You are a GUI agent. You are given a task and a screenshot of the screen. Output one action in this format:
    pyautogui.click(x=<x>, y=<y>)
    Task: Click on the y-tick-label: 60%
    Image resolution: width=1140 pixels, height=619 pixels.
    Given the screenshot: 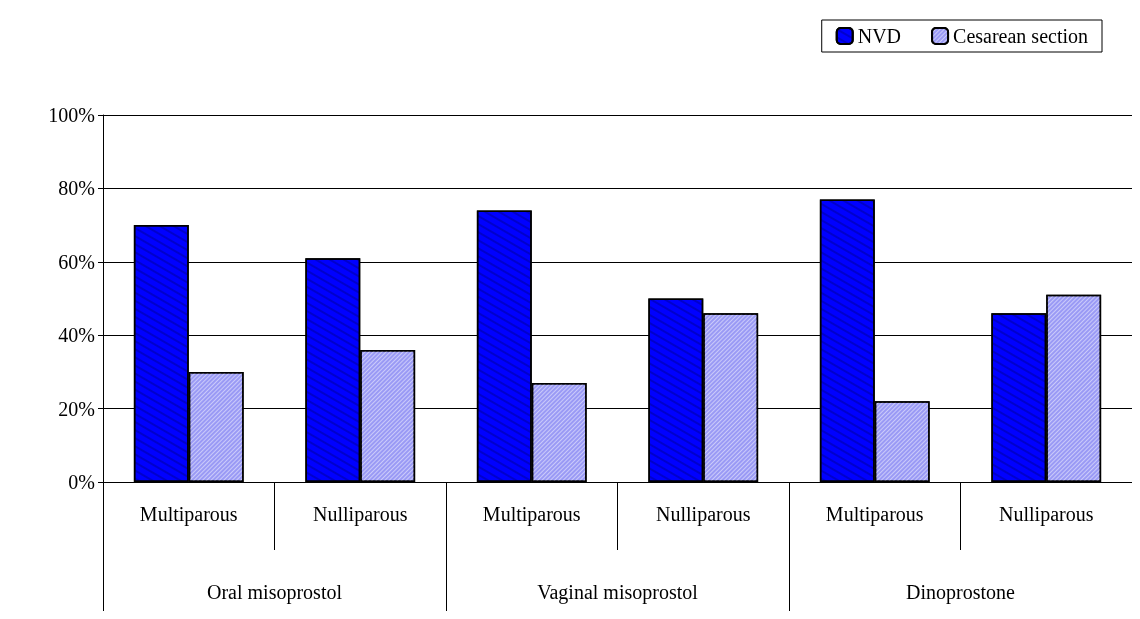 What is the action you would take?
    pyautogui.click(x=76, y=261)
    